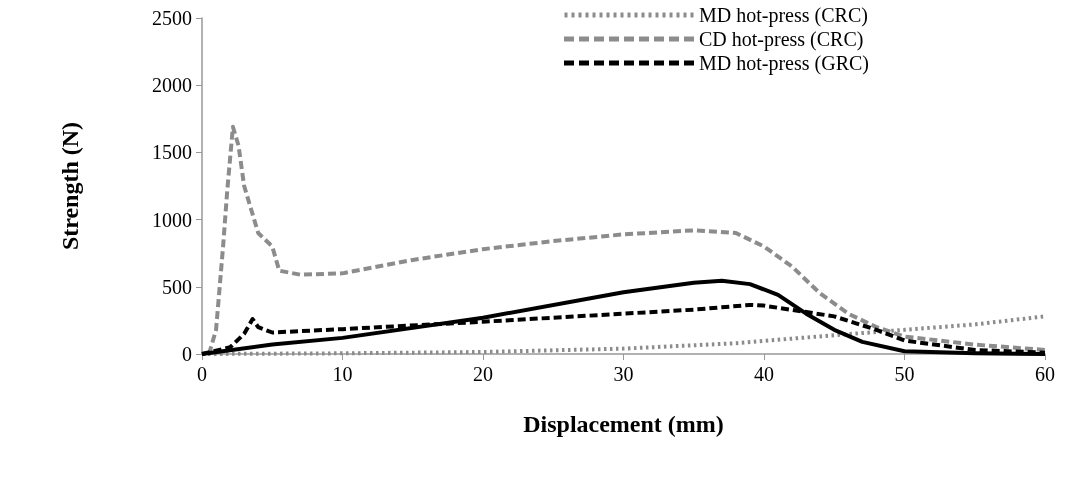 This screenshot has width=1079, height=485. I want to click on y-axis-title: Strength (N), so click(70, 186).